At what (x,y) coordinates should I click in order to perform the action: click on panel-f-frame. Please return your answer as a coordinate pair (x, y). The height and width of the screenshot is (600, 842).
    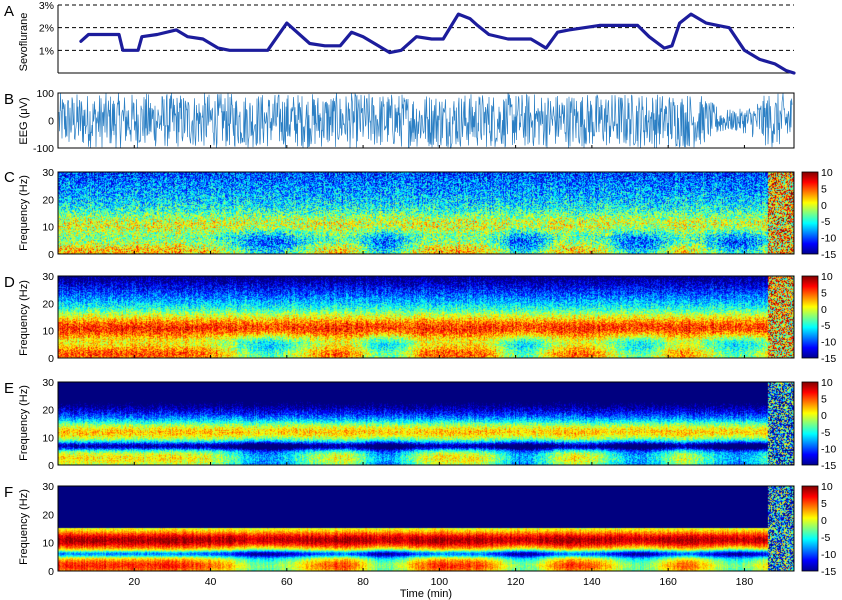
    Looking at the image, I should click on (426, 528).